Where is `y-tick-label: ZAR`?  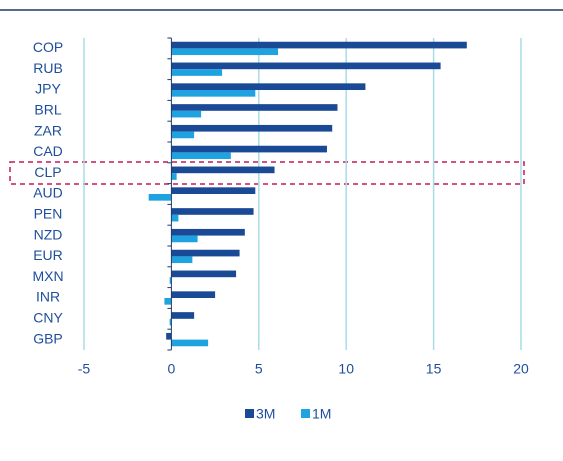 y-tick-label: ZAR is located at coordinates (48, 130).